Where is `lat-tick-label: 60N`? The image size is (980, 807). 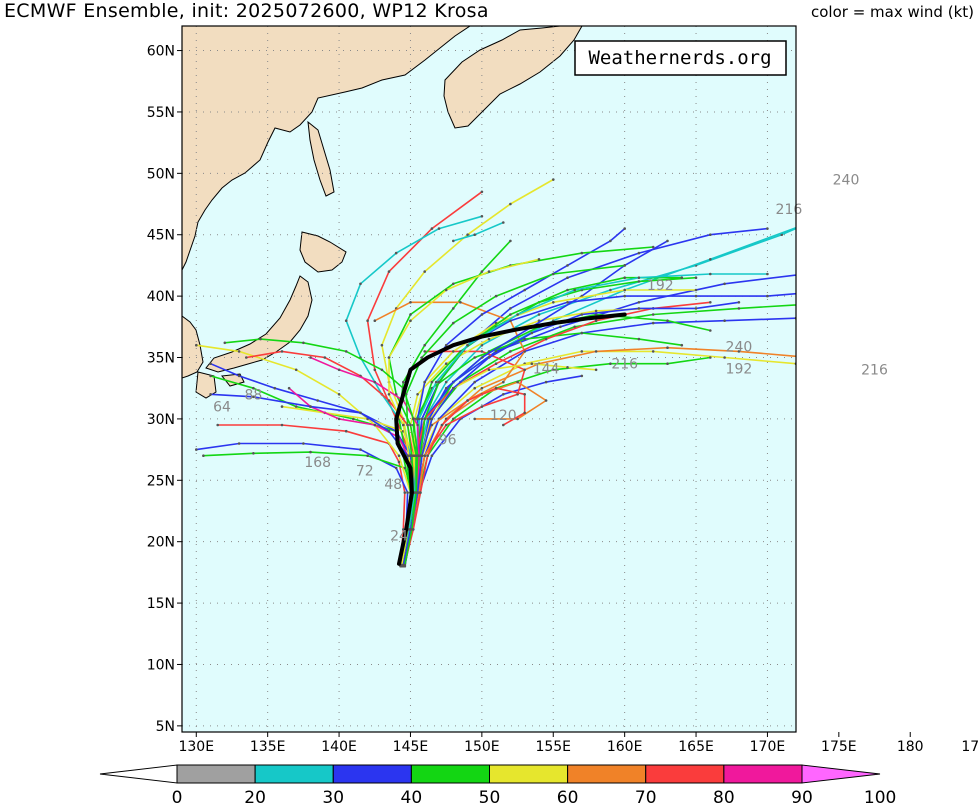 lat-tick-label: 60N is located at coordinates (161, 52).